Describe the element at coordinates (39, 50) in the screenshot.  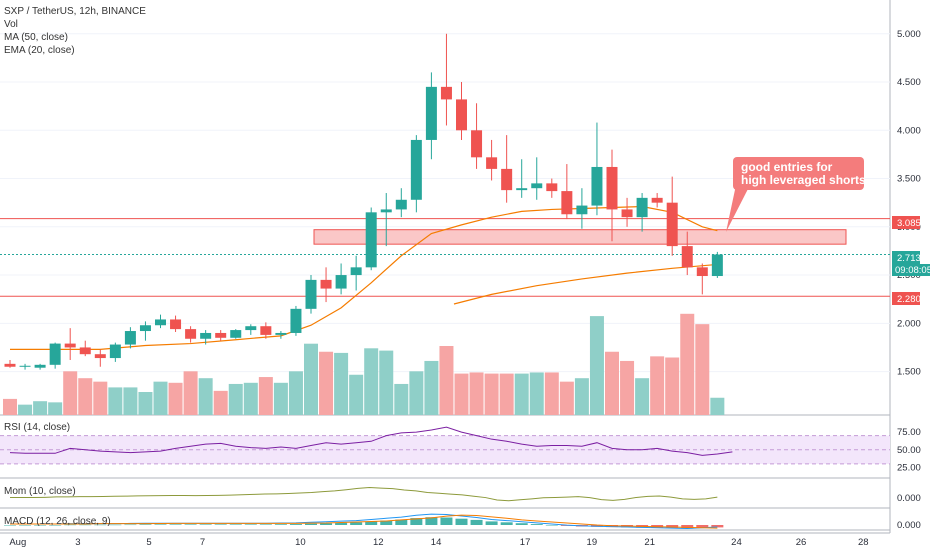
I see `ema-legend: EMA (20, close)` at that location.